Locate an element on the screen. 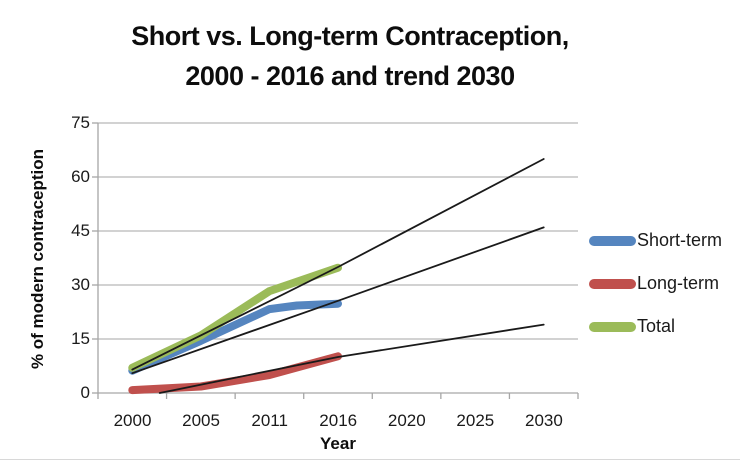 Image resolution: width=740 pixels, height=460 pixels. x-tick-label-2016: 2016 is located at coordinates (338, 420).